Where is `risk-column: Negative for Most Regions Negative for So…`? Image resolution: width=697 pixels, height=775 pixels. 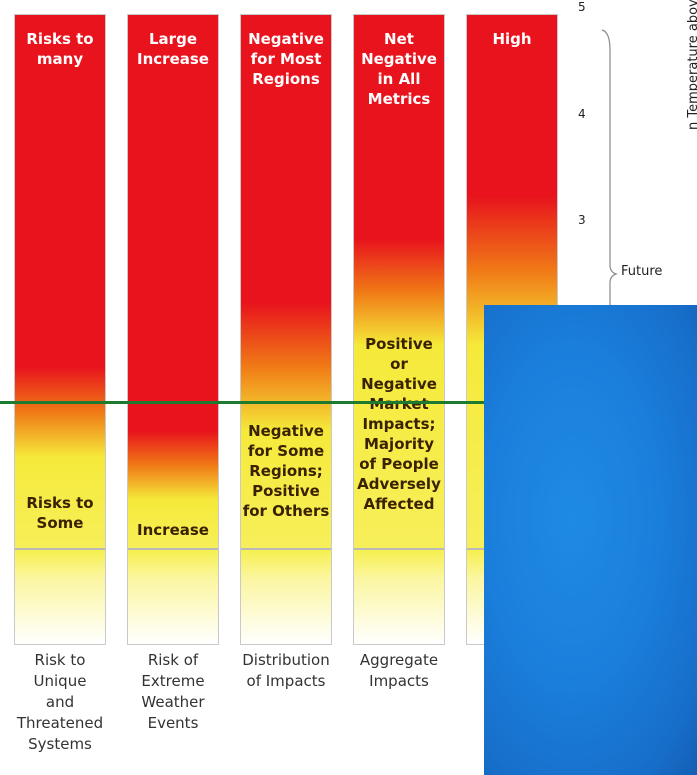 risk-column: Negative for Most Regions Negative for So… is located at coordinates (286, 329).